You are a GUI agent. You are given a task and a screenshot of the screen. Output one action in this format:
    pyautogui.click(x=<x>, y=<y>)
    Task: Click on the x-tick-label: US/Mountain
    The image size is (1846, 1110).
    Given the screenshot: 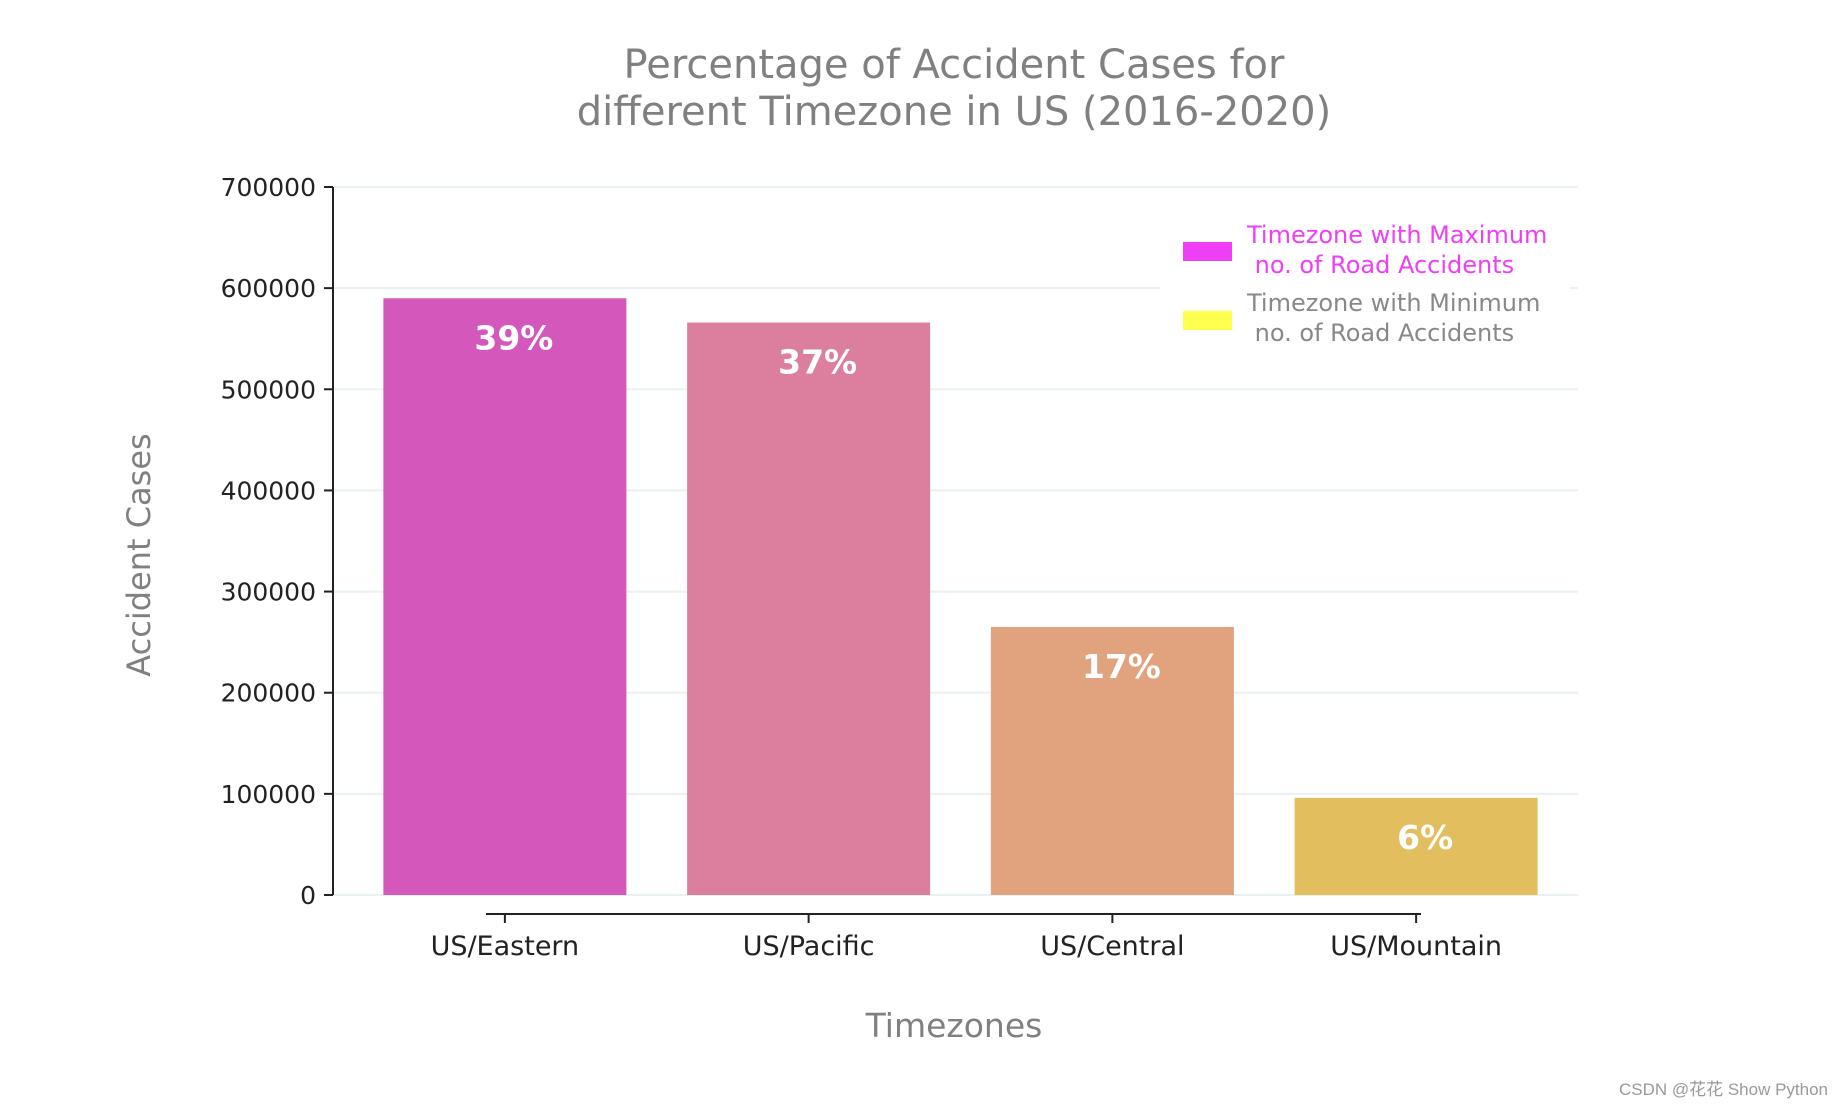 What is the action you would take?
    pyautogui.click(x=1416, y=946)
    